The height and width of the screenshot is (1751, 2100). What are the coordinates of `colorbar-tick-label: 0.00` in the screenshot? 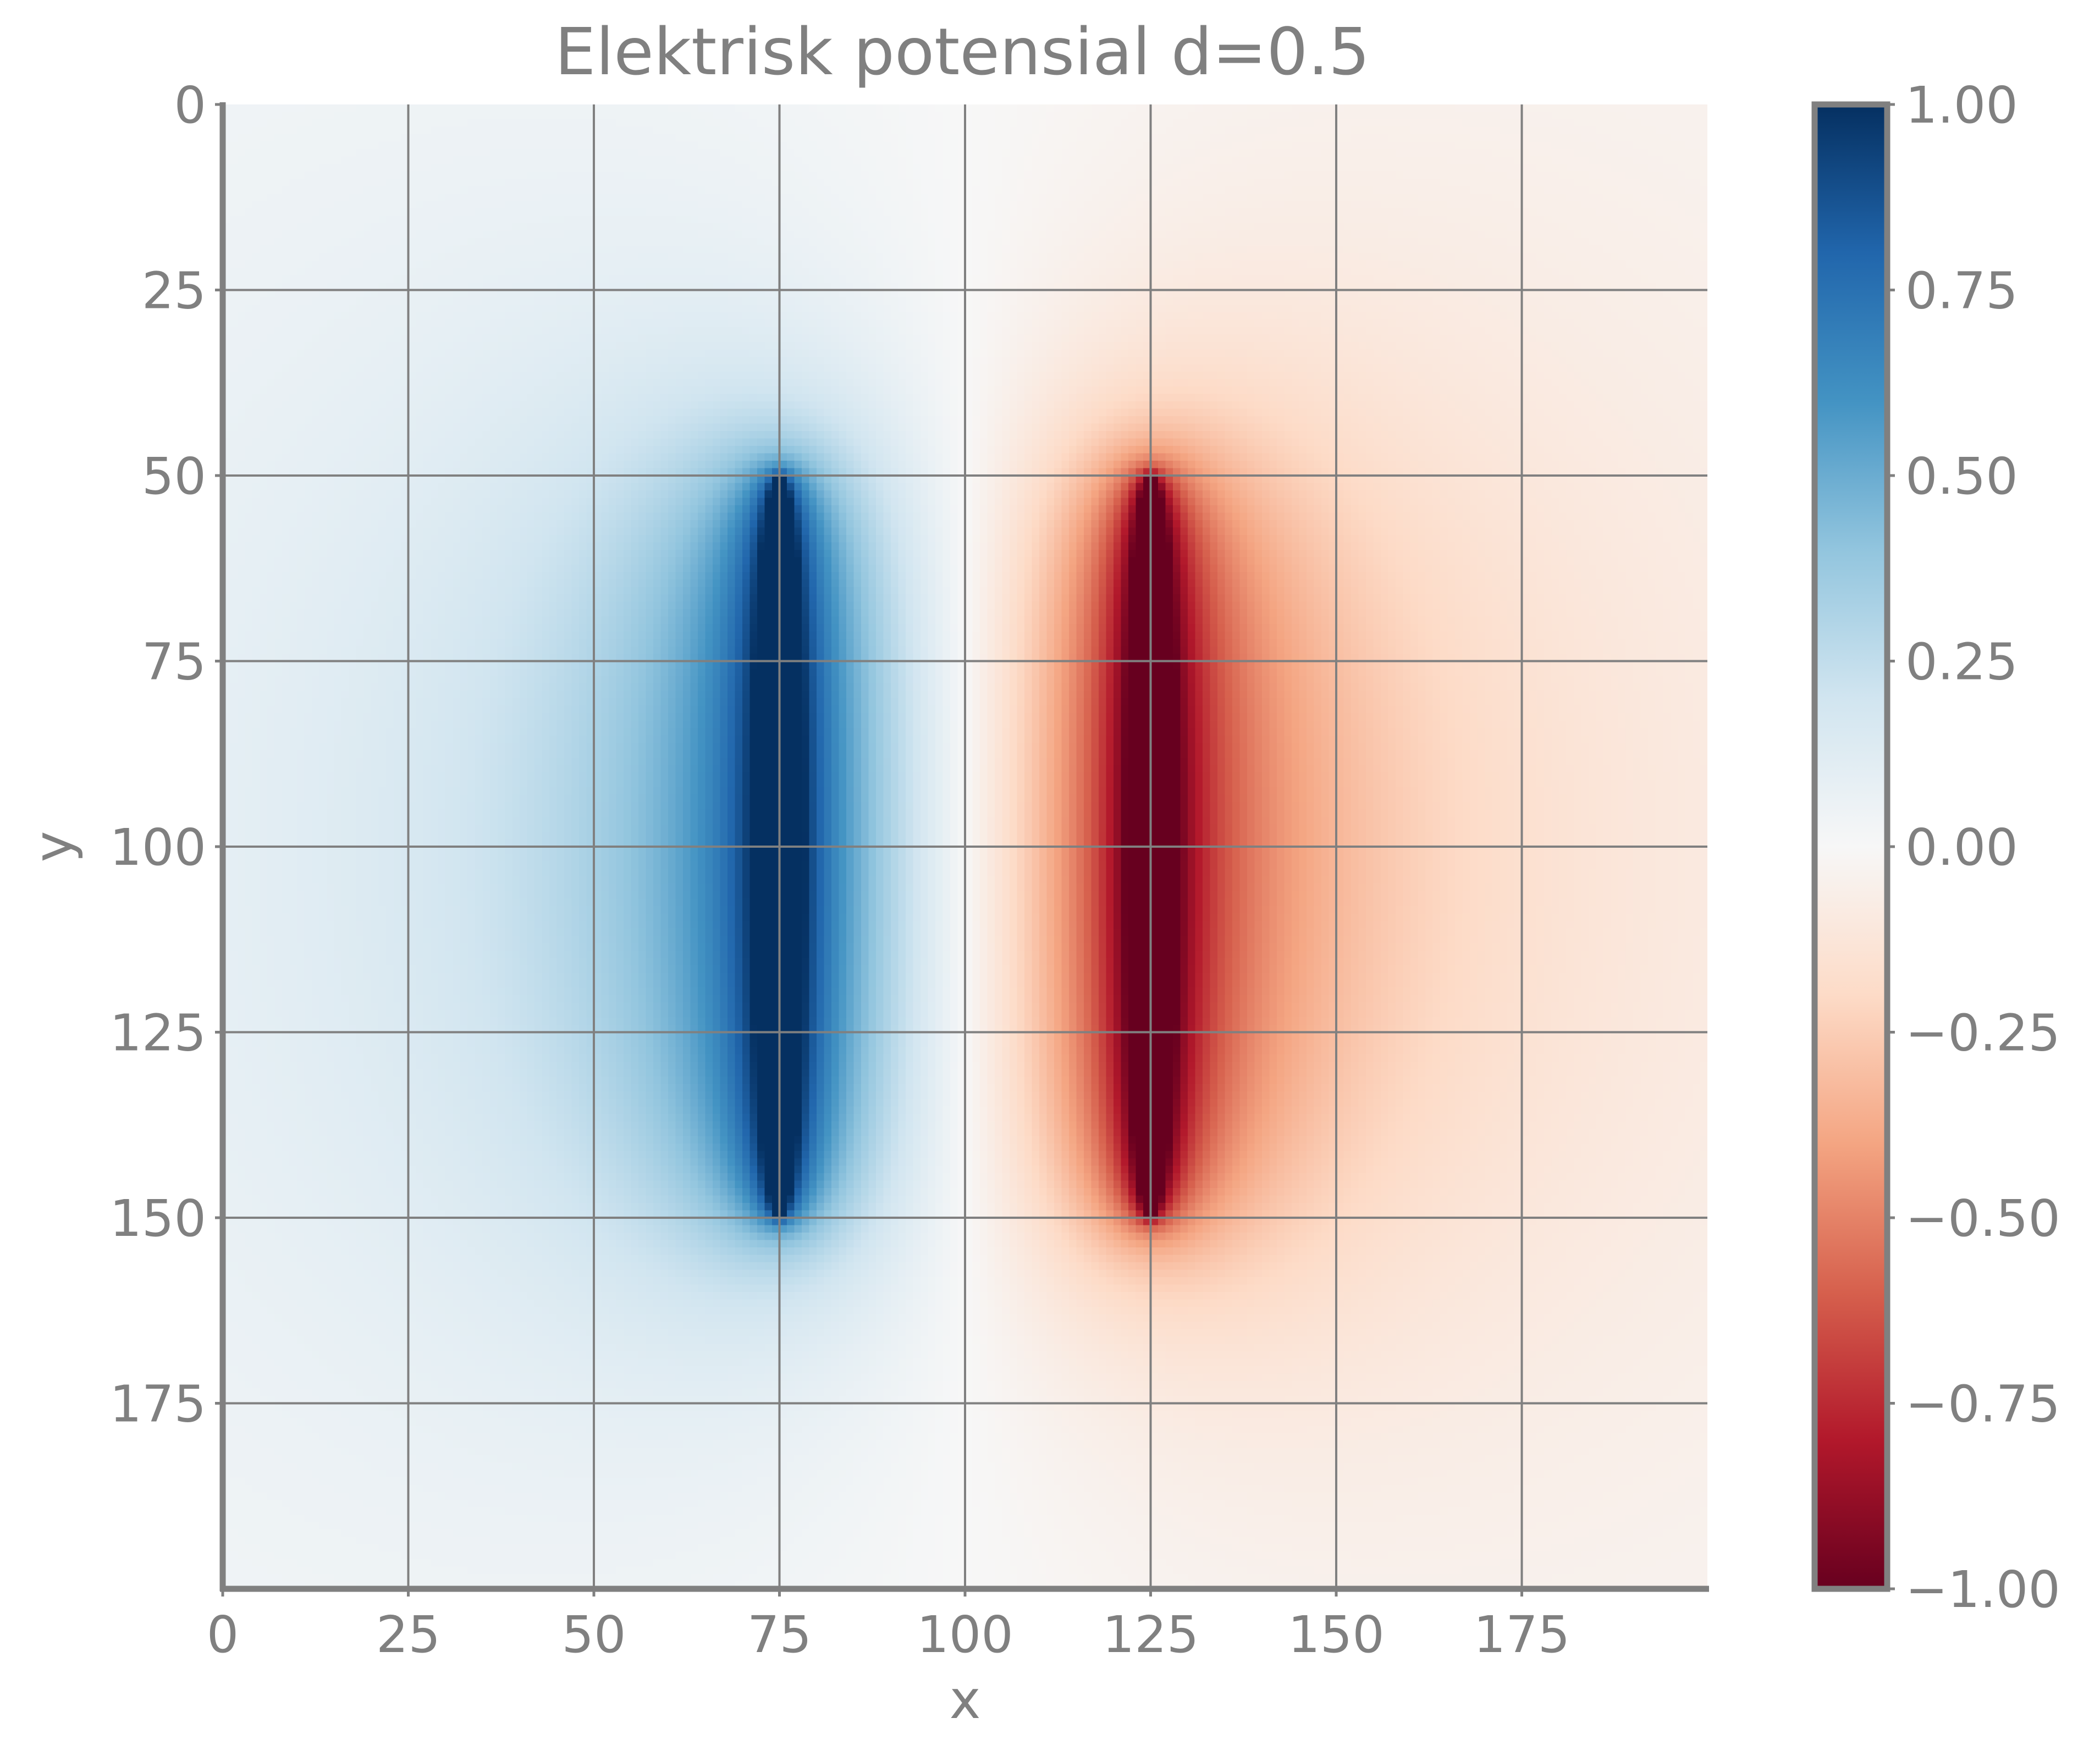 It's located at (1961, 847).